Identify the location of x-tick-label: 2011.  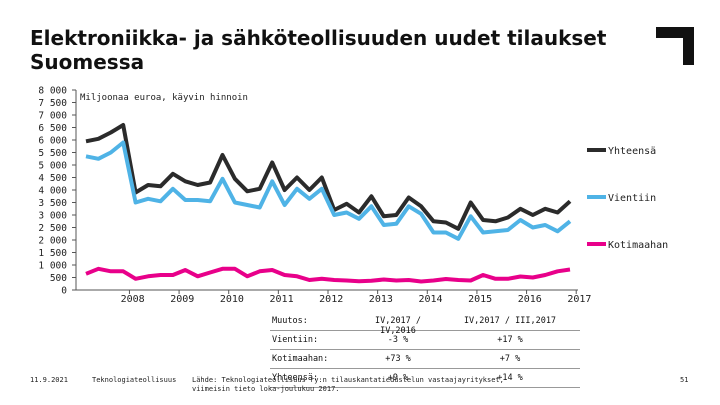
(282, 299).